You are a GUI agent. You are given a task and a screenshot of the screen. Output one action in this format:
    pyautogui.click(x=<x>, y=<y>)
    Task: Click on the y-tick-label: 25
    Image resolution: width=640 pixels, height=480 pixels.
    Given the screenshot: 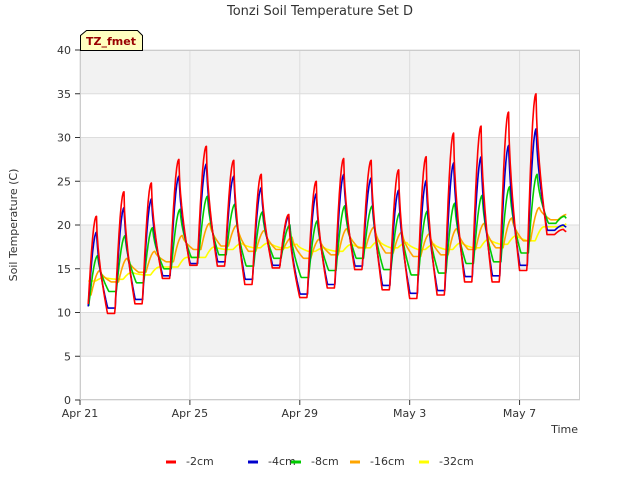 What is the action you would take?
    pyautogui.click(x=64, y=181)
    